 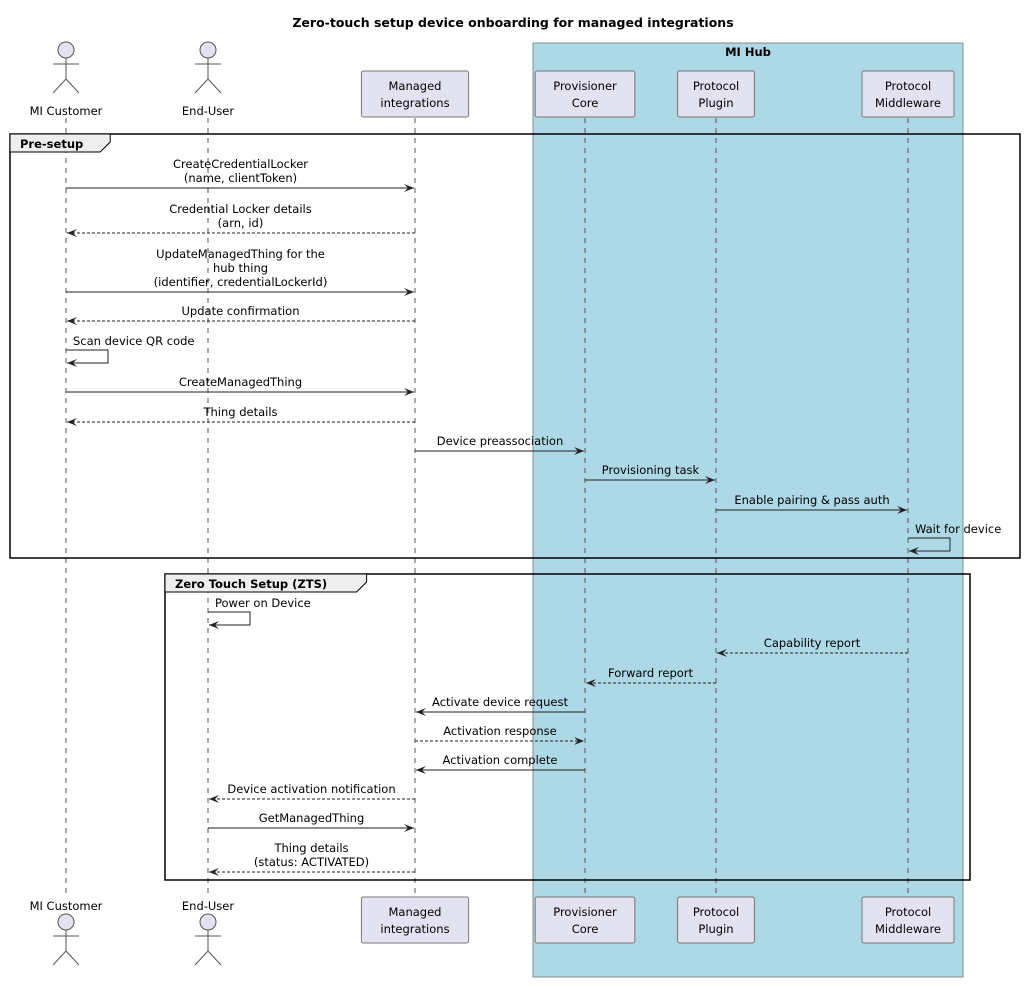 I want to click on message-label: CreateCredentialLocker, so click(x=240, y=164).